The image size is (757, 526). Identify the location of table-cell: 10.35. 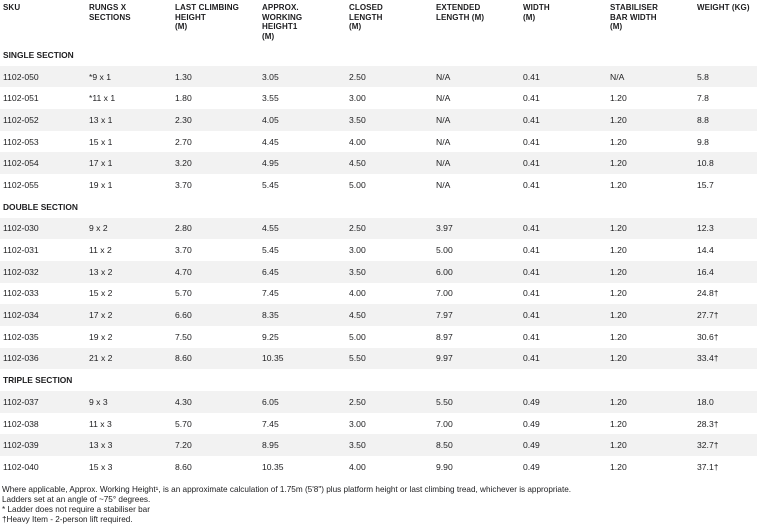
(302, 467).